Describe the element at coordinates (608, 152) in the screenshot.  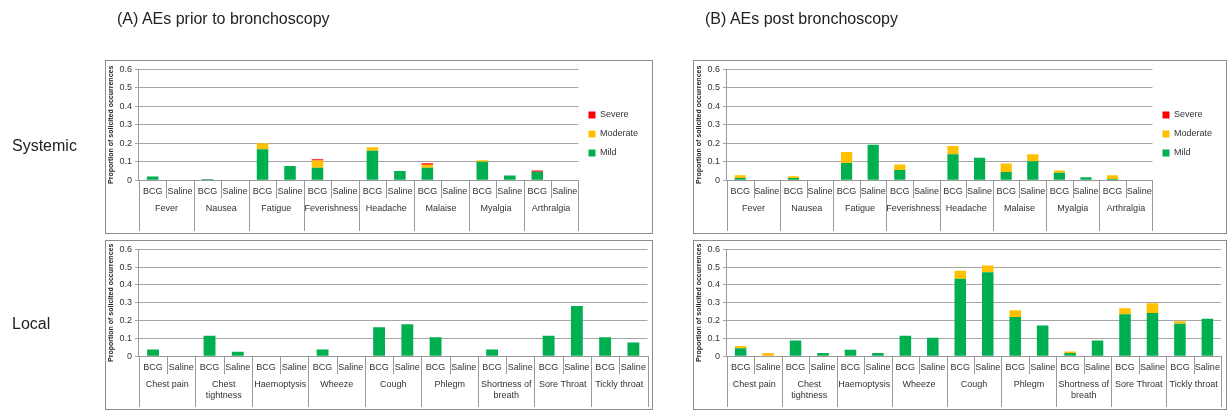
I see `legend-label: Mild` at that location.